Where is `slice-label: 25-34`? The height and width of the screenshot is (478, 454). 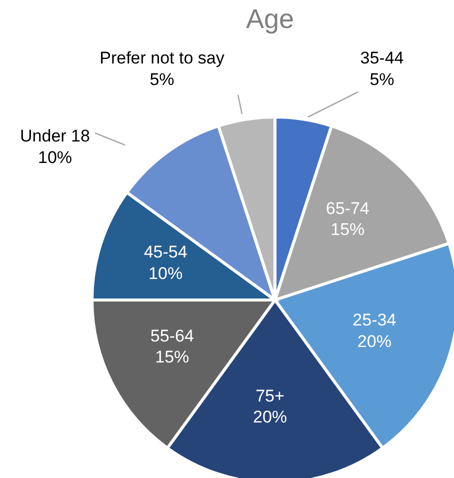 slice-label: 25-34 is located at coordinates (374, 320).